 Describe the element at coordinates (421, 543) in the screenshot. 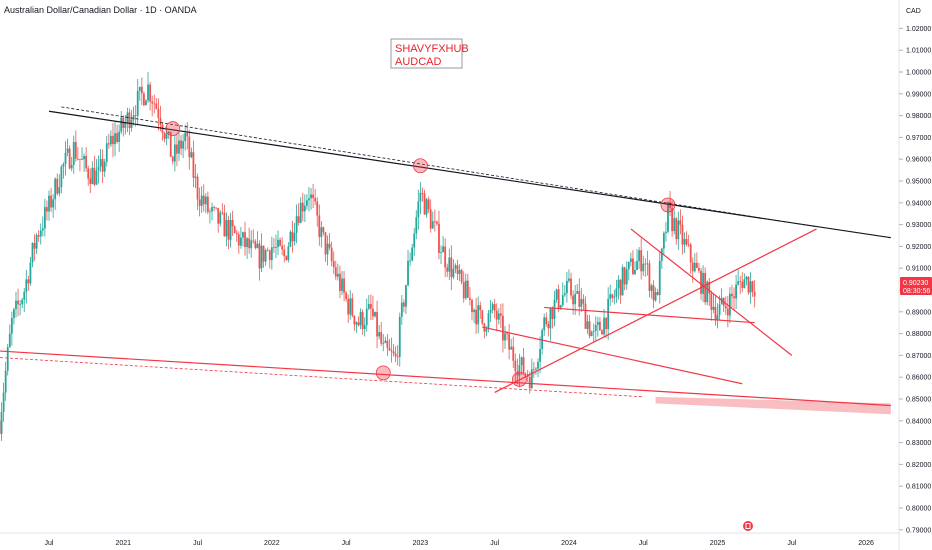

I see `time-tick-label: 2023` at that location.